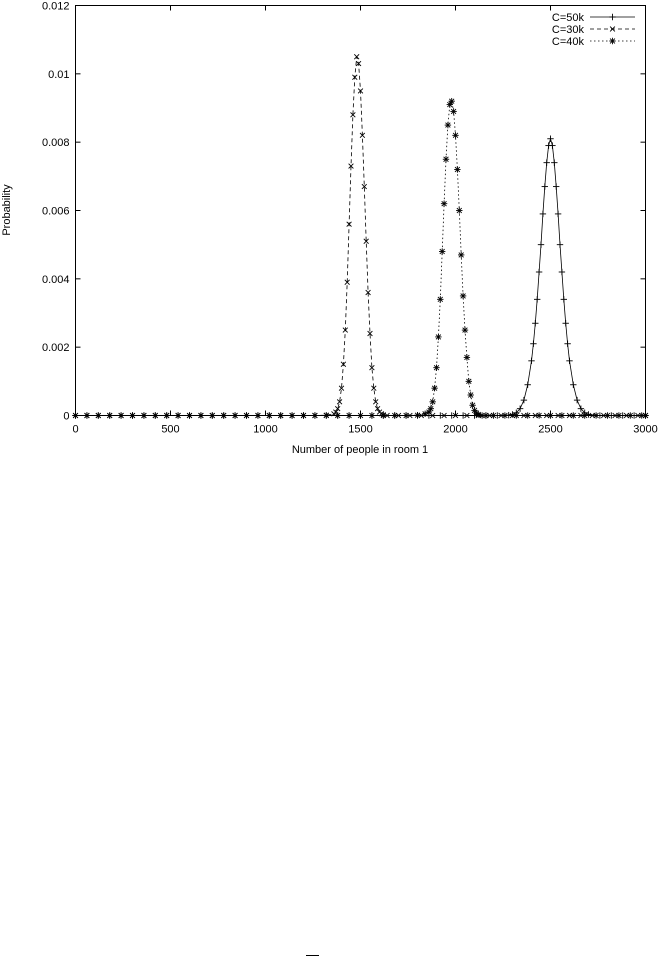  What do you see at coordinates (56, 212) in the screenshot?
I see `y-tick-label: 0.006` at bounding box center [56, 212].